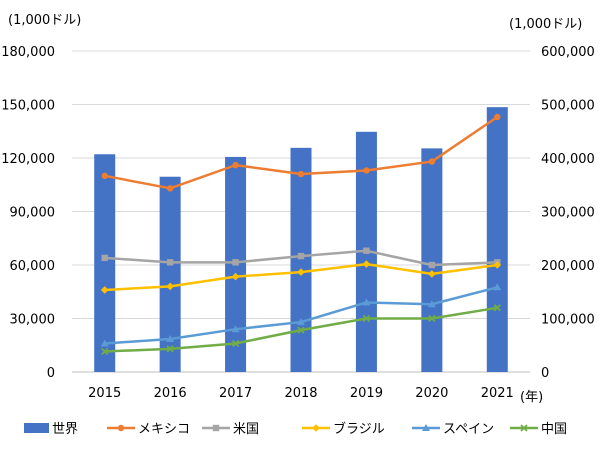  Describe the element at coordinates (359, 429) in the screenshot. I see `legend-label: ブラジル` at that location.